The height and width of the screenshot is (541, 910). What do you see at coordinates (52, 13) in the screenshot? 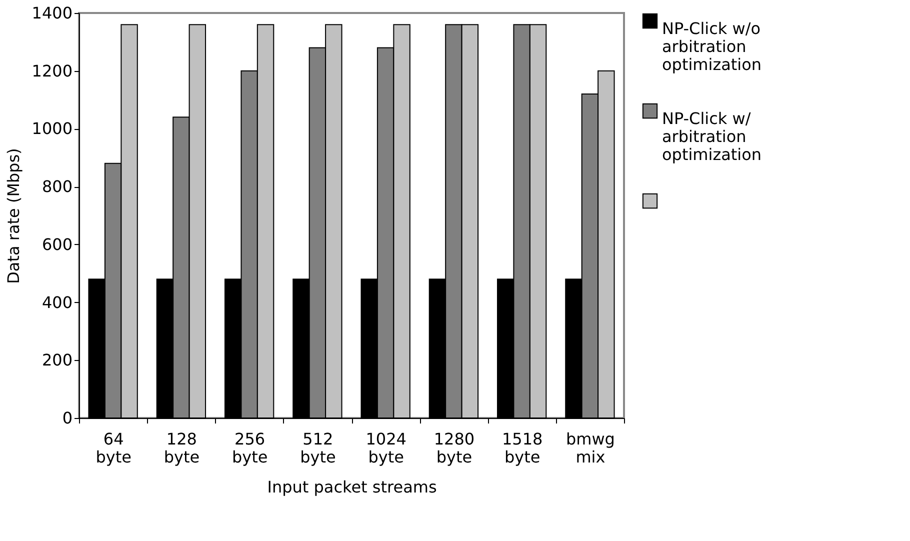
I see `y-tick-label: 1400` at bounding box center [52, 13].